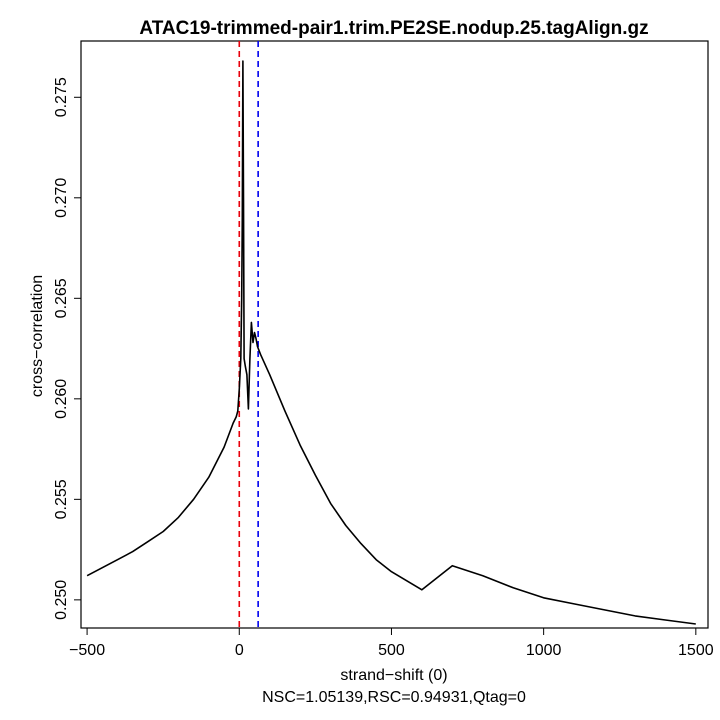  I want to click on reference-lines, so click(248, 334).